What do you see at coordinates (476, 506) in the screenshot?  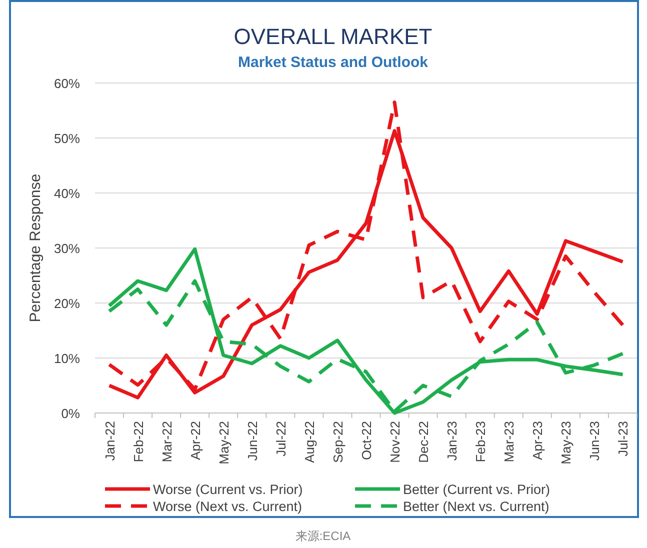 I see `legend-label: Better (Next vs. Current)` at bounding box center [476, 506].